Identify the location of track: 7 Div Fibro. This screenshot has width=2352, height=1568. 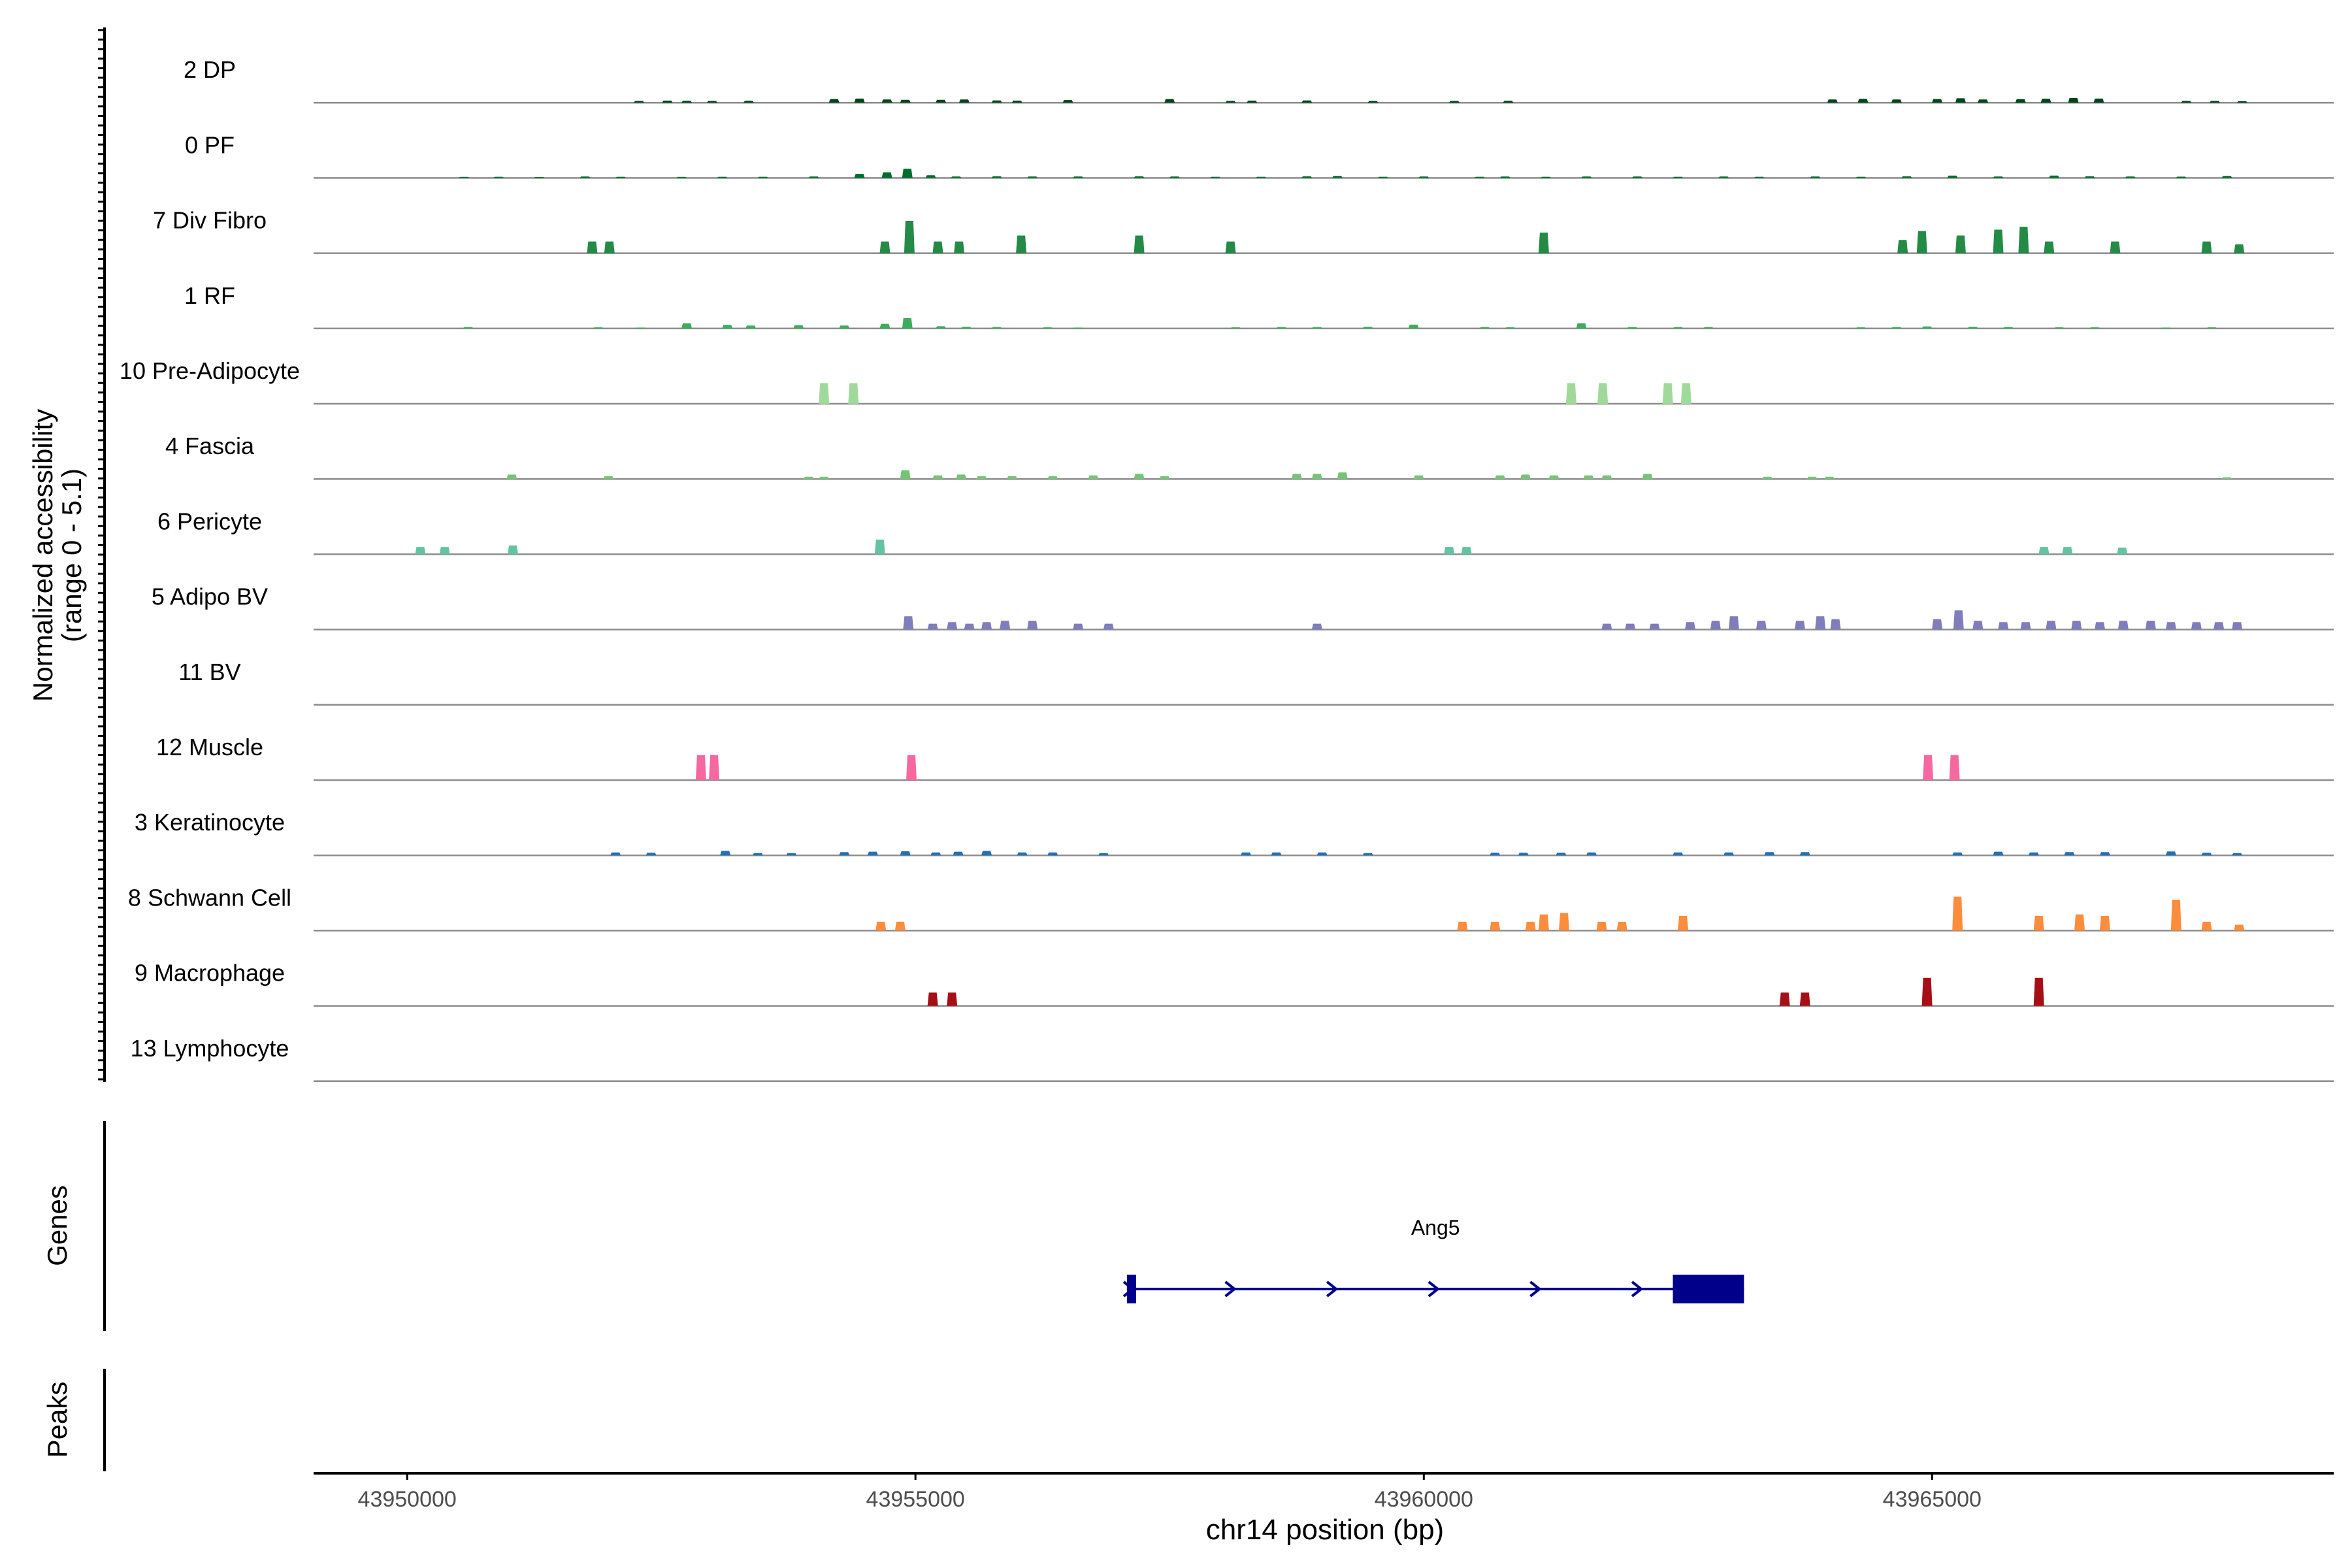
(1243, 230).